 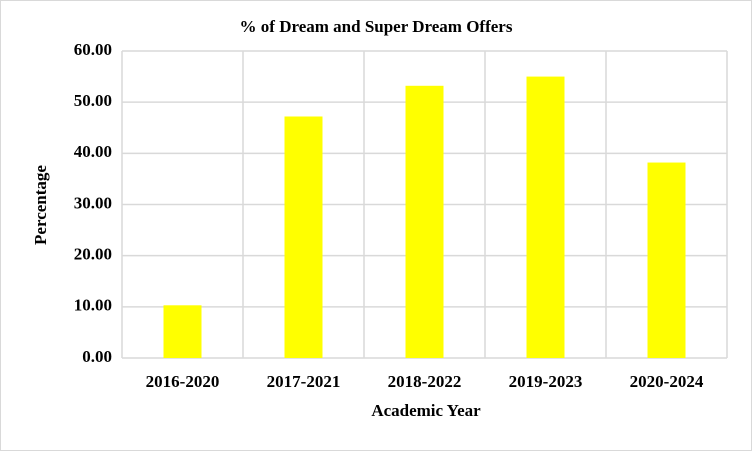 What do you see at coordinates (93, 305) in the screenshot?
I see `y-tick-label: 10.00` at bounding box center [93, 305].